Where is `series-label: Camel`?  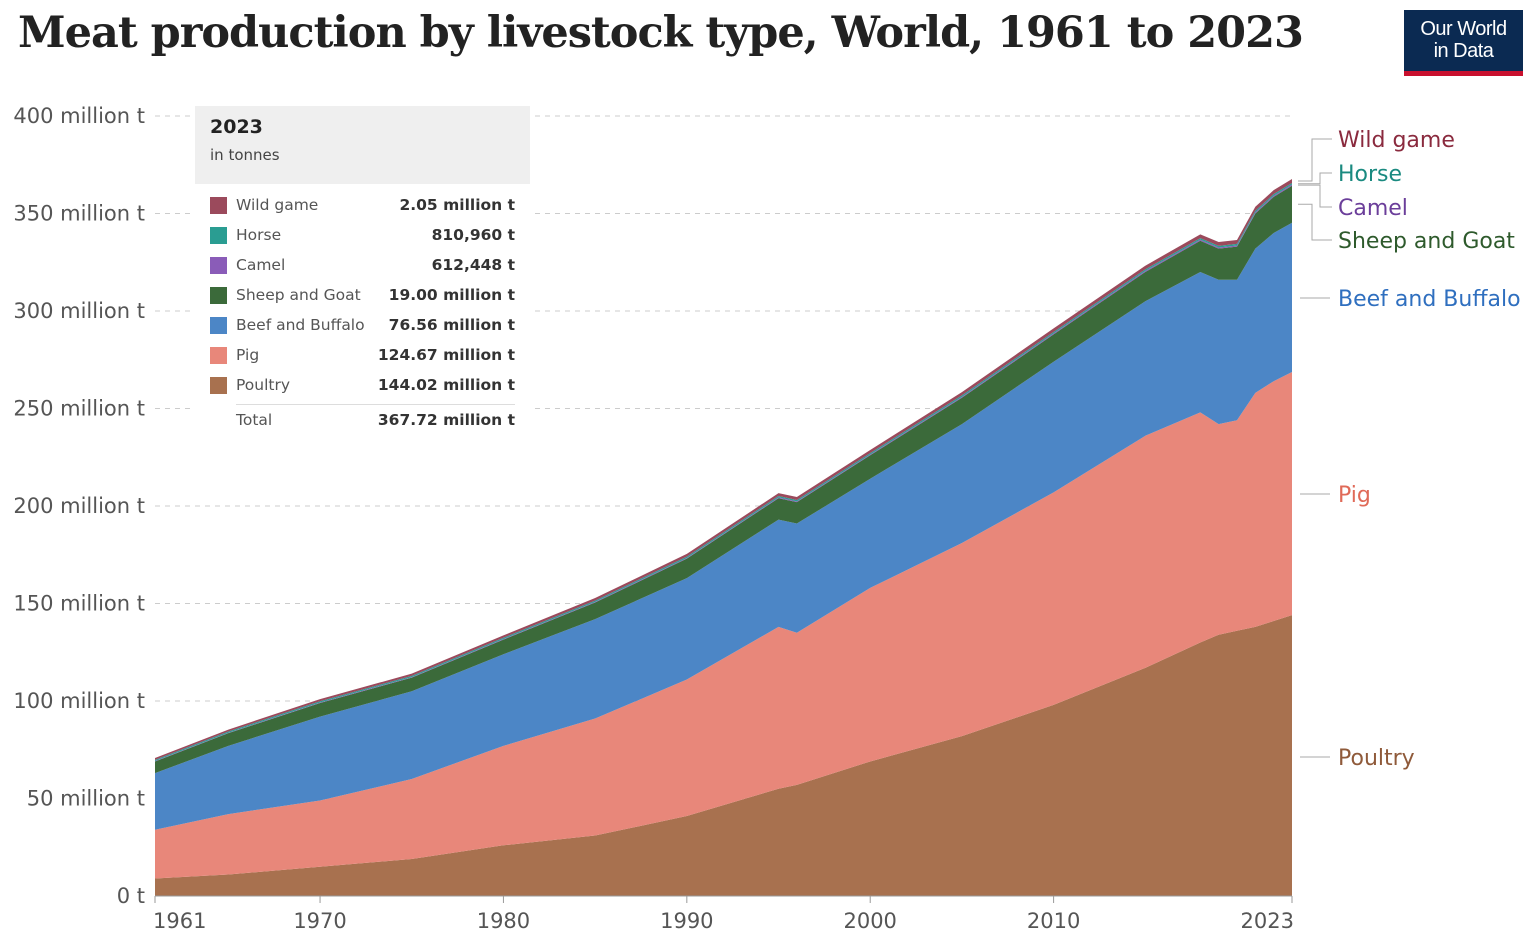
series-label: Camel is located at coordinates (1373, 208).